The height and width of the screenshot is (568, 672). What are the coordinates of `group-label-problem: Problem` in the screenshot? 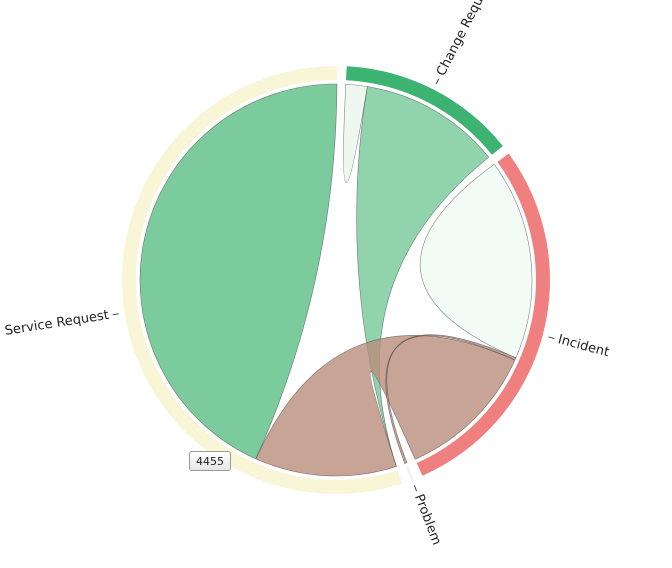 It's located at (427, 519).